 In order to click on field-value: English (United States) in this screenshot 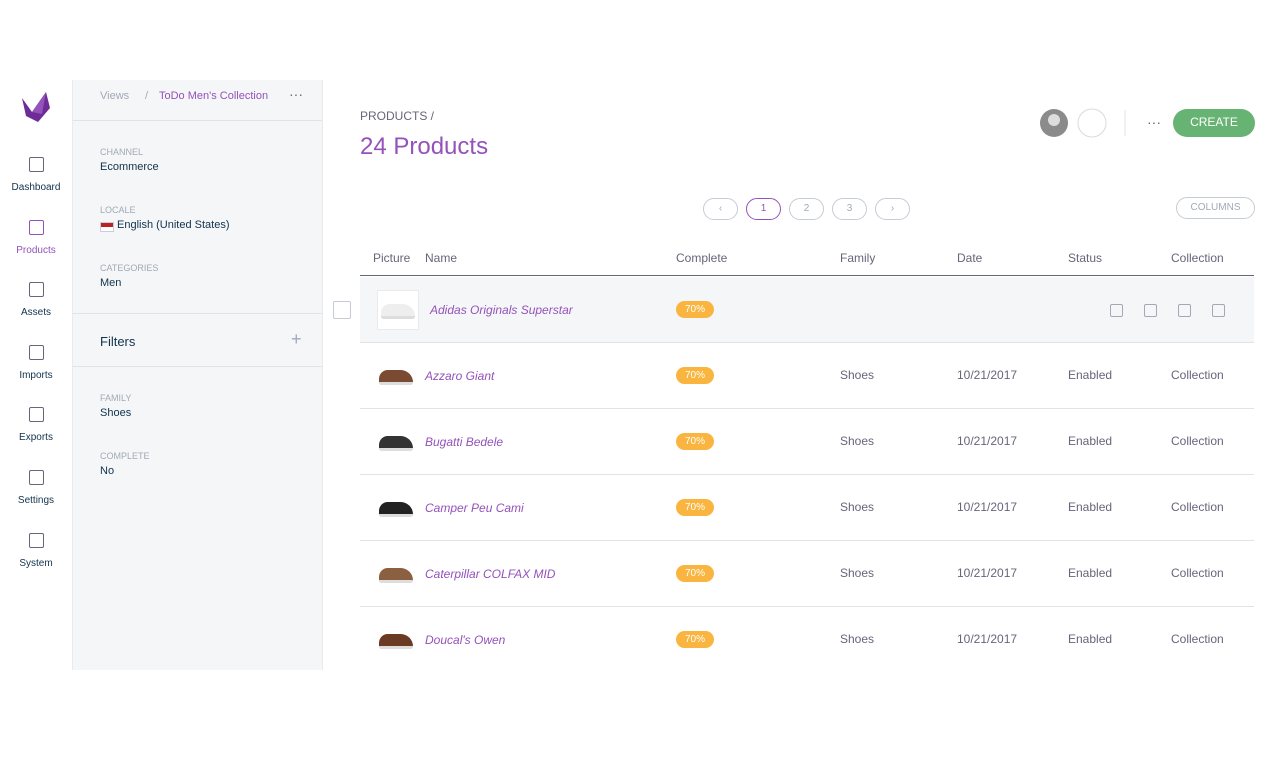, I will do `click(173, 225)`.